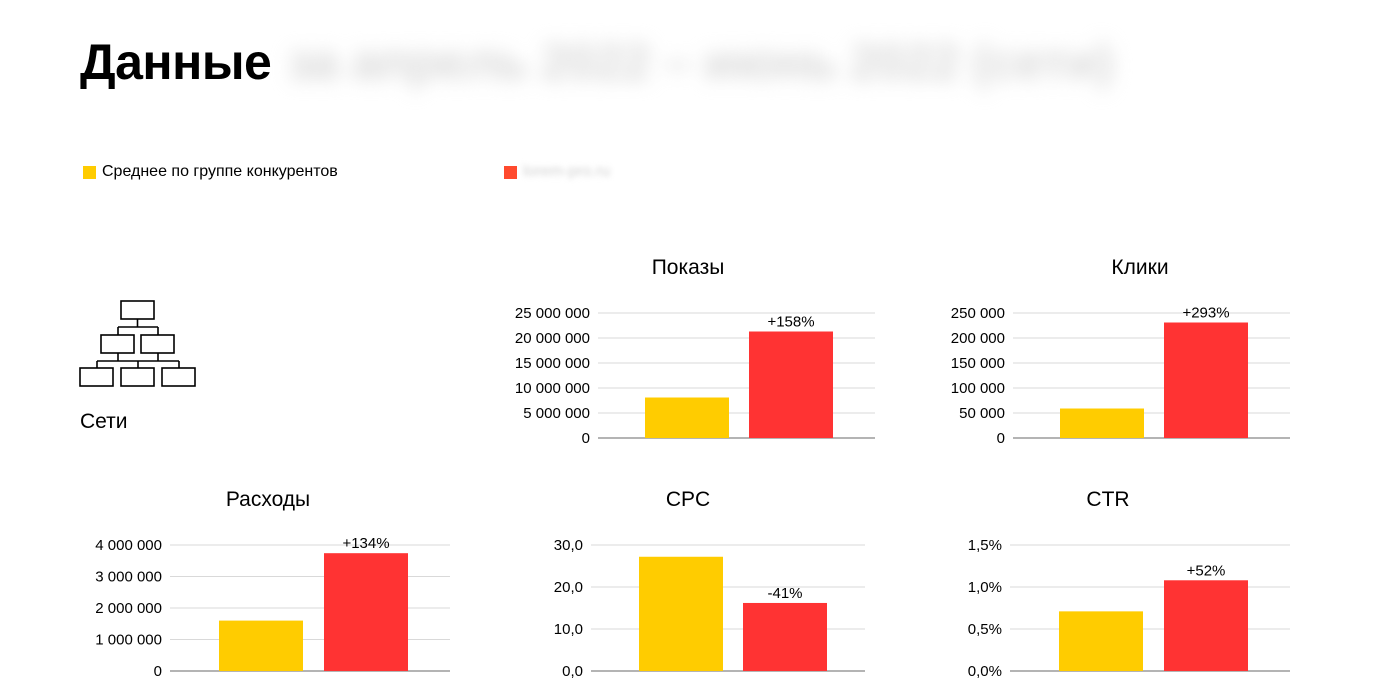 Image resolution: width=1380 pixels, height=697 pixels. What do you see at coordinates (985, 587) in the screenshot?
I see `y-tick-label: 1,0%` at bounding box center [985, 587].